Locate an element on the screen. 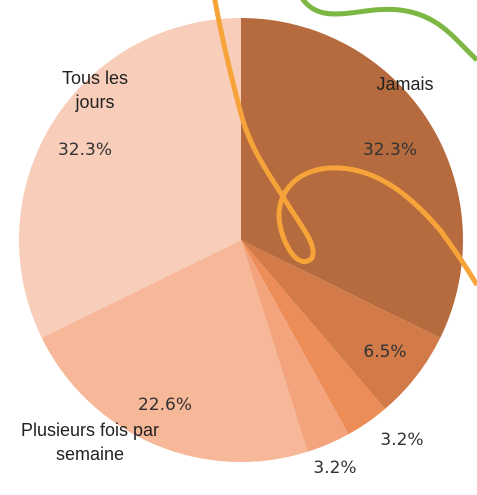 The width and height of the screenshot is (477, 495). value-label: 6.5% is located at coordinates (385, 352).